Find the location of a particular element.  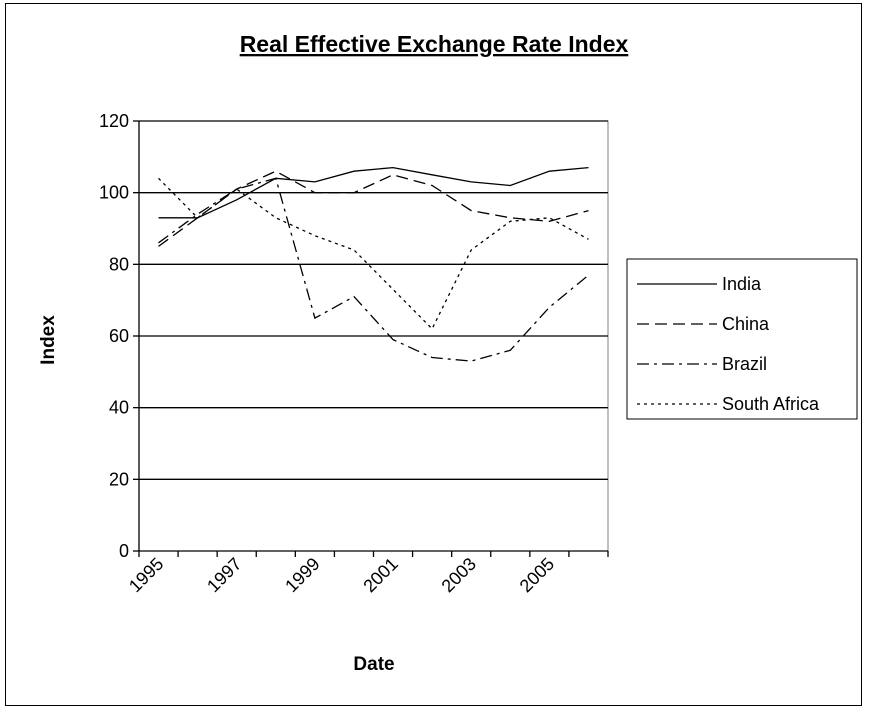

y-tick-label: 0 is located at coordinates (124, 551).